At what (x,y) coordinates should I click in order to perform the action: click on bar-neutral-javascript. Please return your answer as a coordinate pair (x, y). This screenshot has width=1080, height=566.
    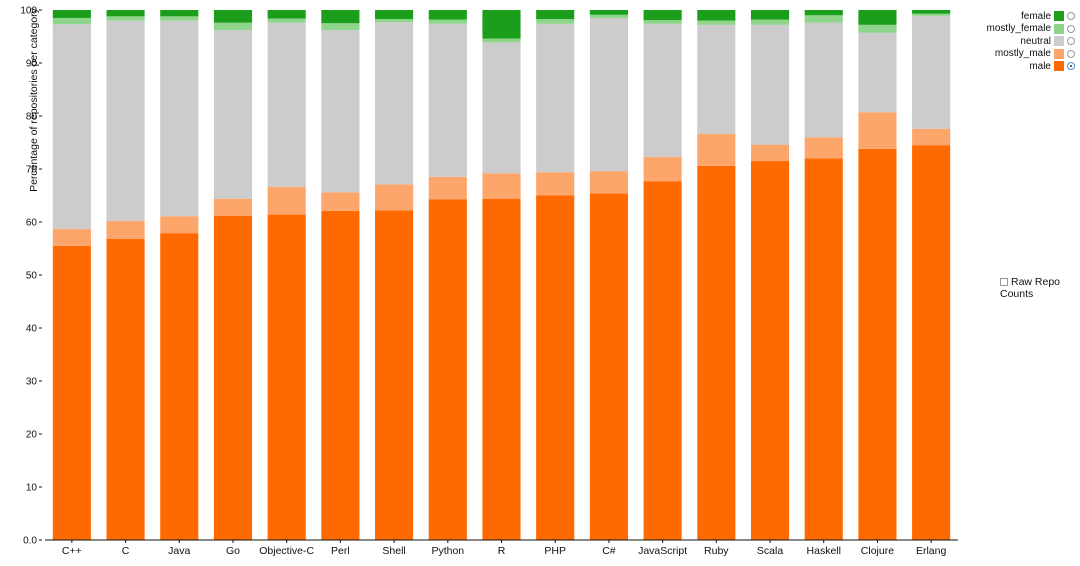
    Looking at the image, I should click on (662, 90).